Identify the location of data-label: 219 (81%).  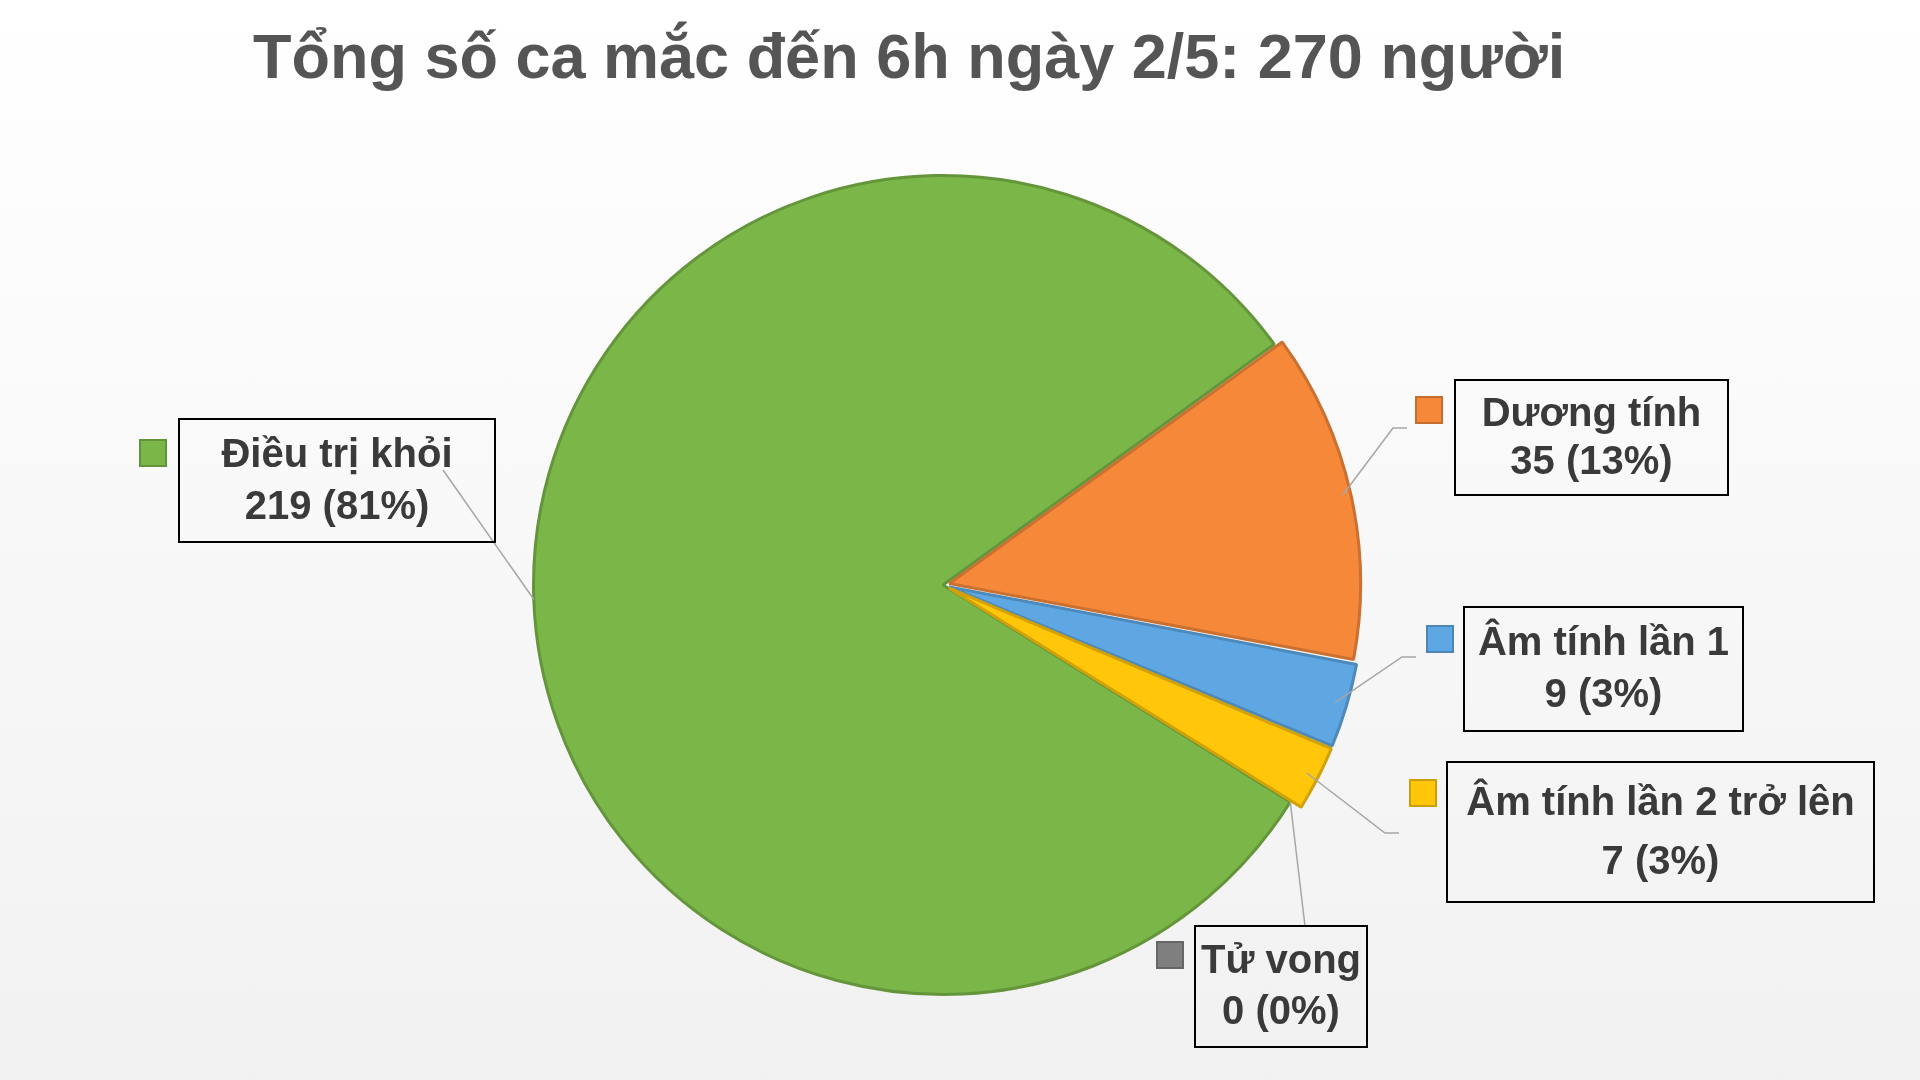
(337, 504).